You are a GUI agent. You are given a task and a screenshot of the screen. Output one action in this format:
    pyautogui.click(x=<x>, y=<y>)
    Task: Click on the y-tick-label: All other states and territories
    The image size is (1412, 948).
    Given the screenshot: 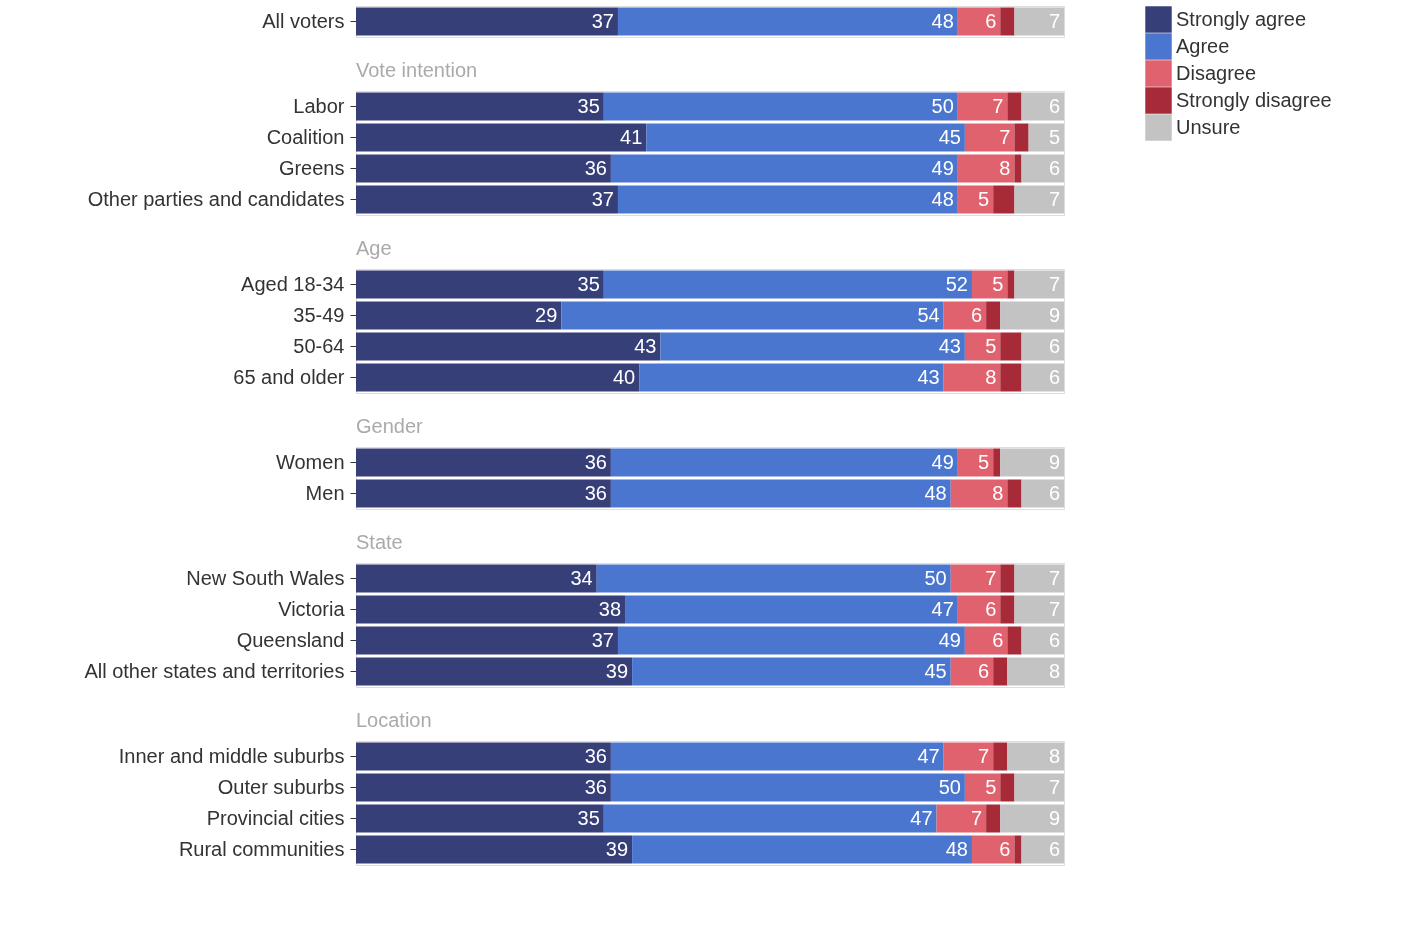 What is the action you would take?
    pyautogui.click(x=214, y=670)
    